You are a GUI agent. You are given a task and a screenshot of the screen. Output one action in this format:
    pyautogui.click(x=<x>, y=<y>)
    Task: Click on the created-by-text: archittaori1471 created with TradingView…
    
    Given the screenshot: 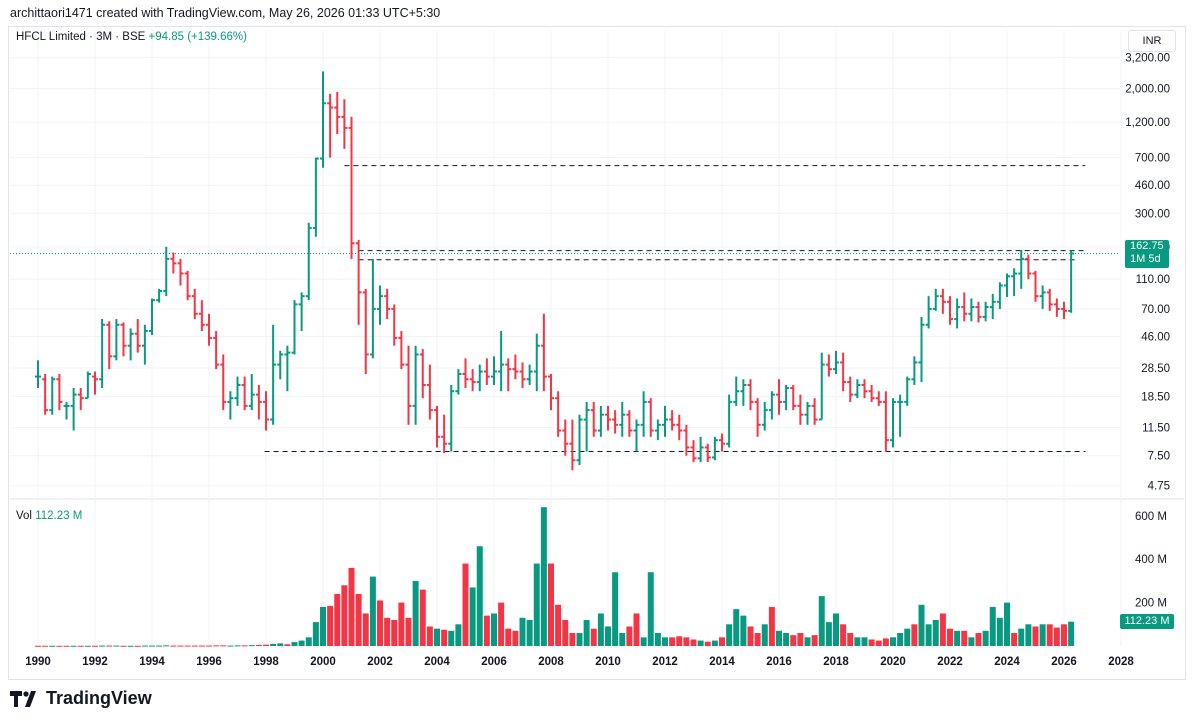 What is the action you would take?
    pyautogui.click(x=225, y=13)
    